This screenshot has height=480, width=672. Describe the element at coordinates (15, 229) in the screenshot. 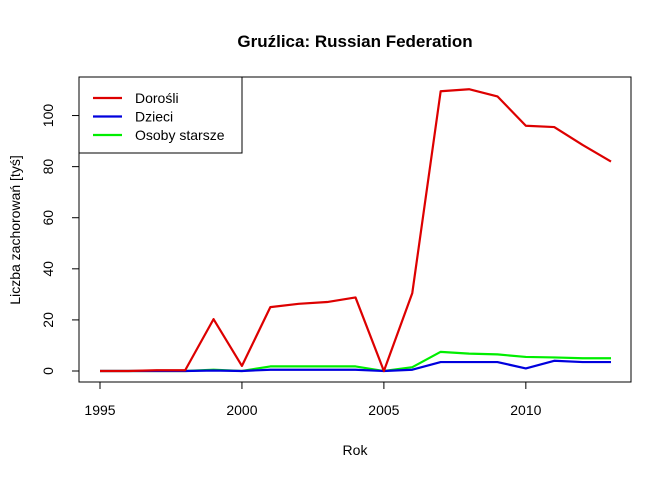

I see `y-axis-label: Liczba zachorowań [tyś]` at that location.